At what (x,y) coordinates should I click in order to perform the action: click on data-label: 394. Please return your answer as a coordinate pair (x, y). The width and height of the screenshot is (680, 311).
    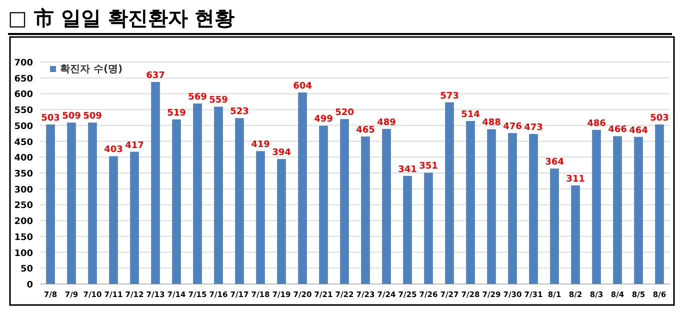
    Looking at the image, I should click on (281, 153).